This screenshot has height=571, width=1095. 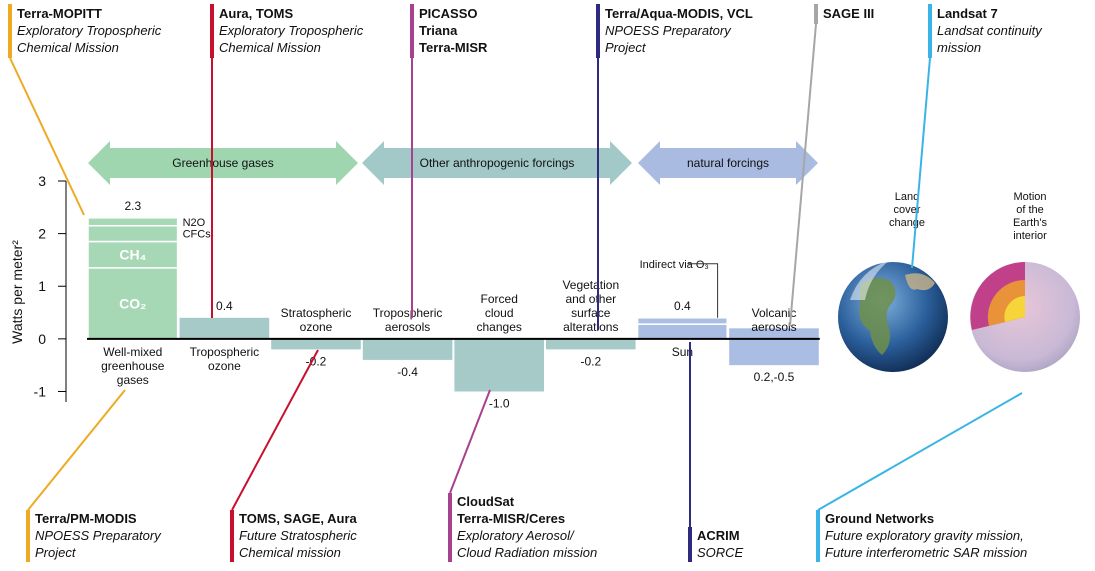 I want to click on category-label: Forced, so click(x=499, y=299).